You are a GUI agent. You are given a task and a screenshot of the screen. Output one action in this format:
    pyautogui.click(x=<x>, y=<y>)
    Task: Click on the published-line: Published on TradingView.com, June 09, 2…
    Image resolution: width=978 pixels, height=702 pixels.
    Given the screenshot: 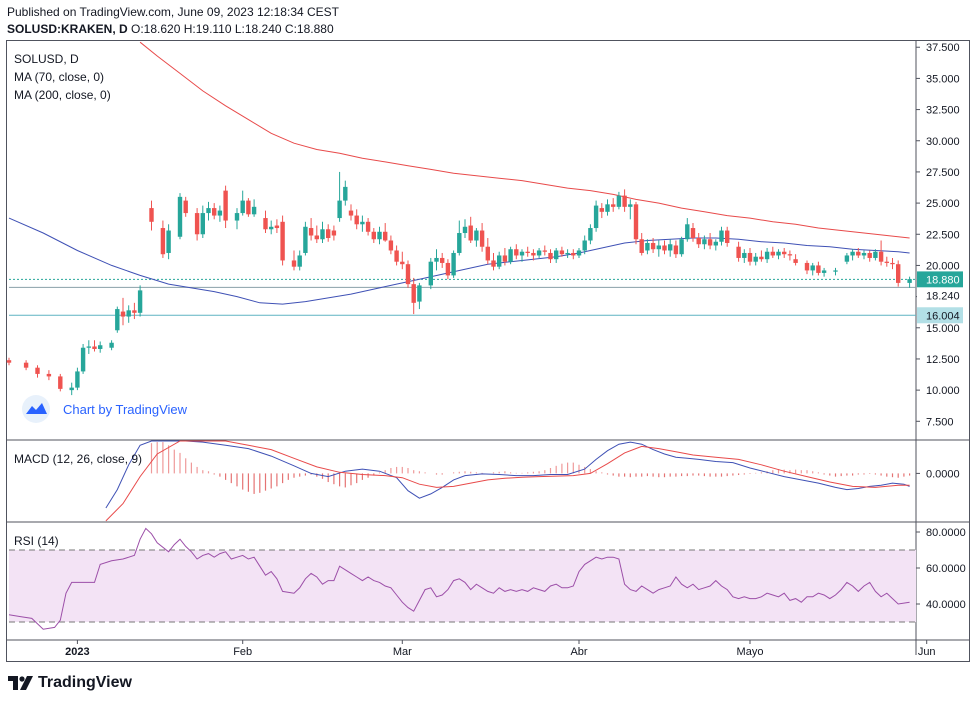 What is the action you would take?
    pyautogui.click(x=173, y=12)
    